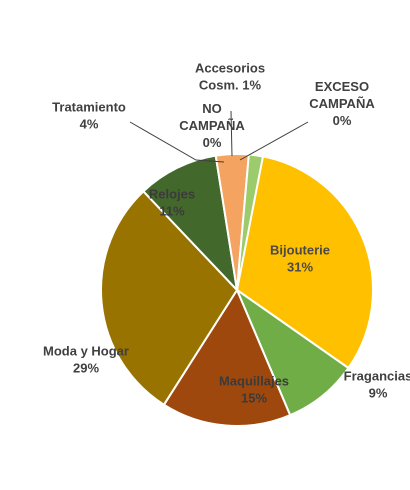  Describe the element at coordinates (227, 357) in the screenshot. I see `pie-slice-maquillajes` at that location.